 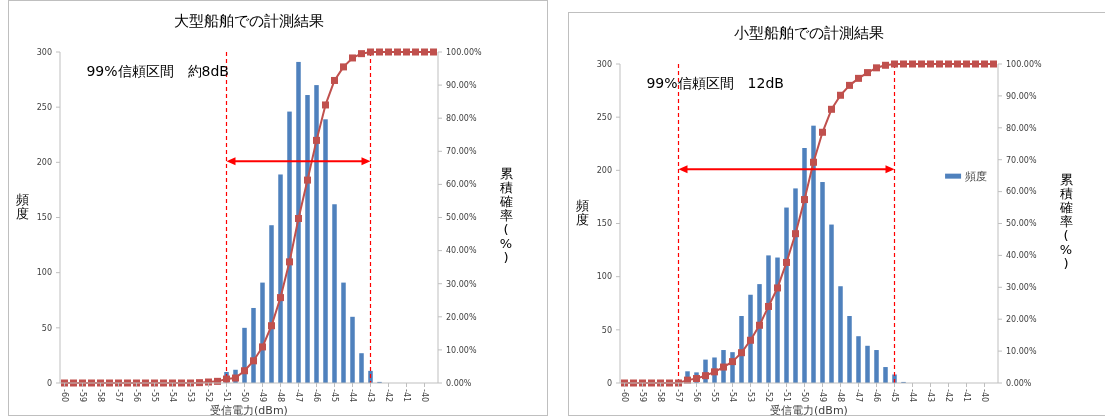 What do you see at coordinates (249, 21) in the screenshot?
I see `chart-title: 大型船舶での計測結果` at bounding box center [249, 21].